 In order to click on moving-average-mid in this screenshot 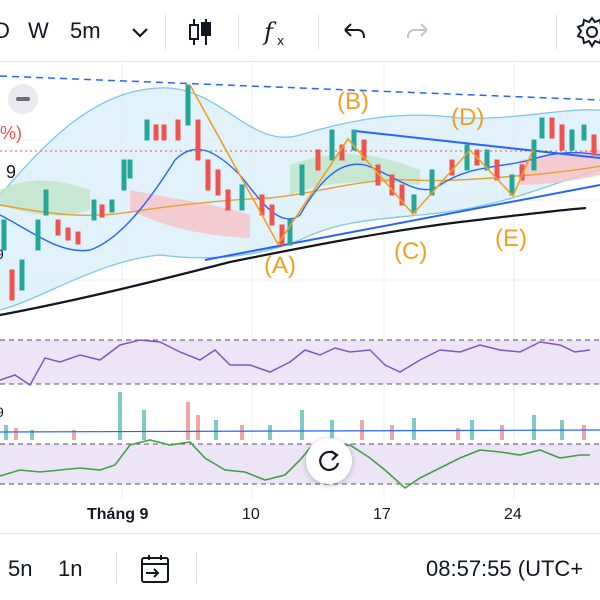, I will do `click(300, 190)`.